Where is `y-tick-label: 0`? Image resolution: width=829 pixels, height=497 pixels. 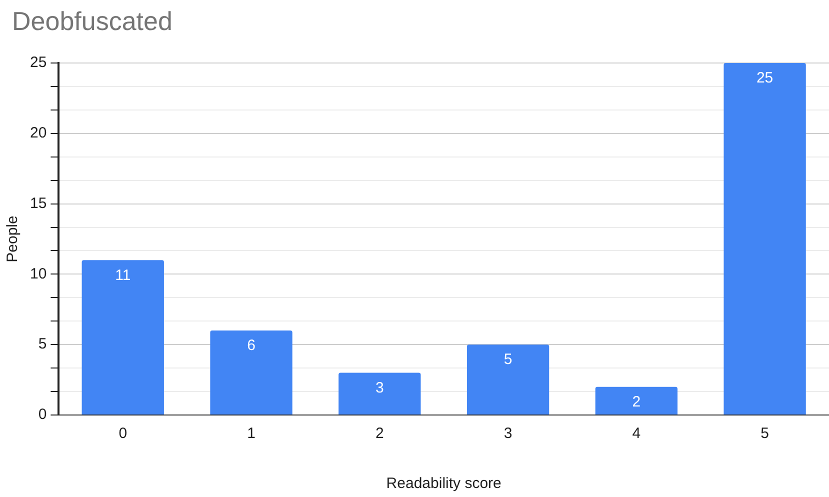
y-tick-label: 0 is located at coordinates (42, 415).